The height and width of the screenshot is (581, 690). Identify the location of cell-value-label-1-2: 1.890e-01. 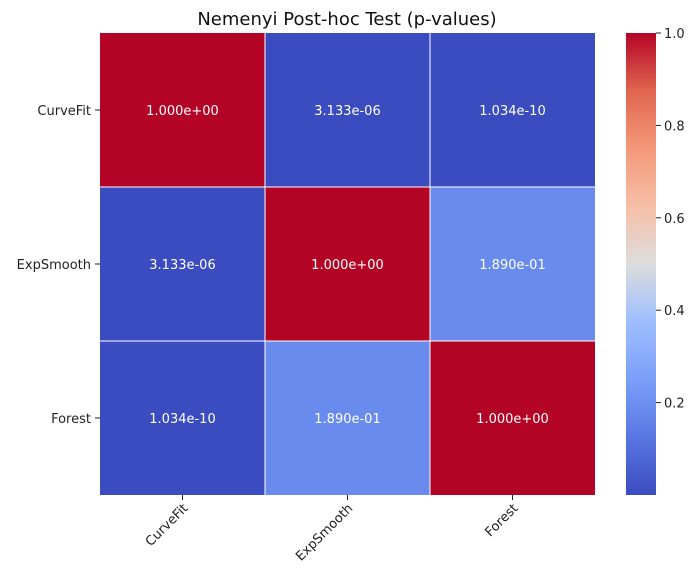
(512, 265).